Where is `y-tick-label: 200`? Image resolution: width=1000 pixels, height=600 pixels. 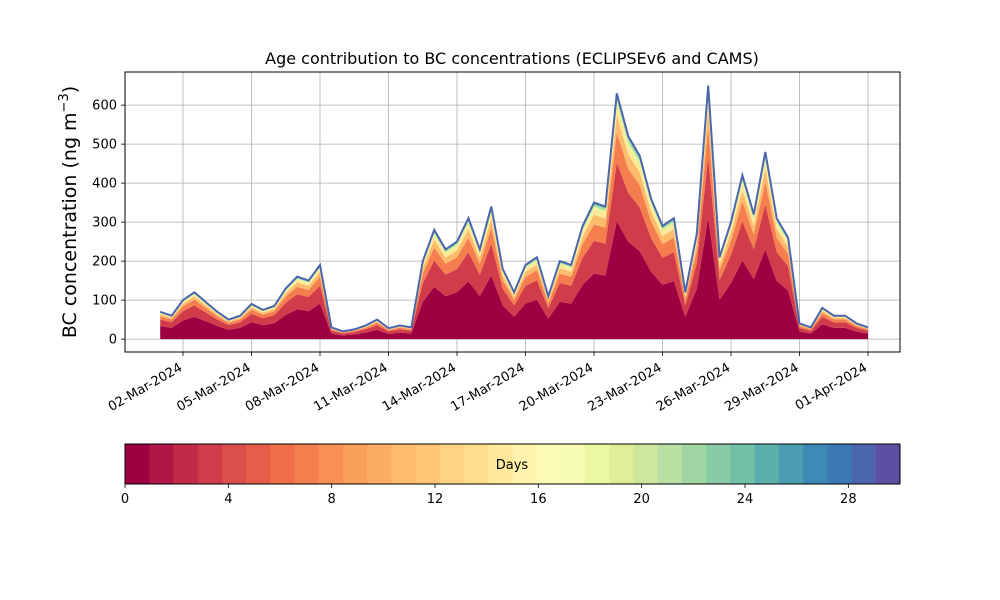 y-tick-label: 200 is located at coordinates (104, 262).